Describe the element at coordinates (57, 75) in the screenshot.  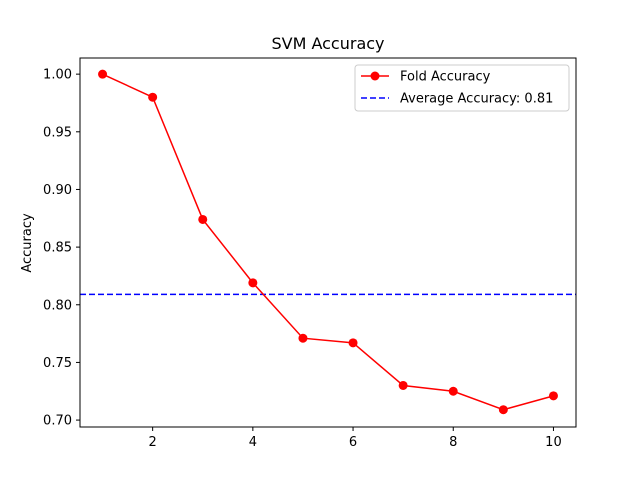
I see `y-tick-label: 1.00` at that location.